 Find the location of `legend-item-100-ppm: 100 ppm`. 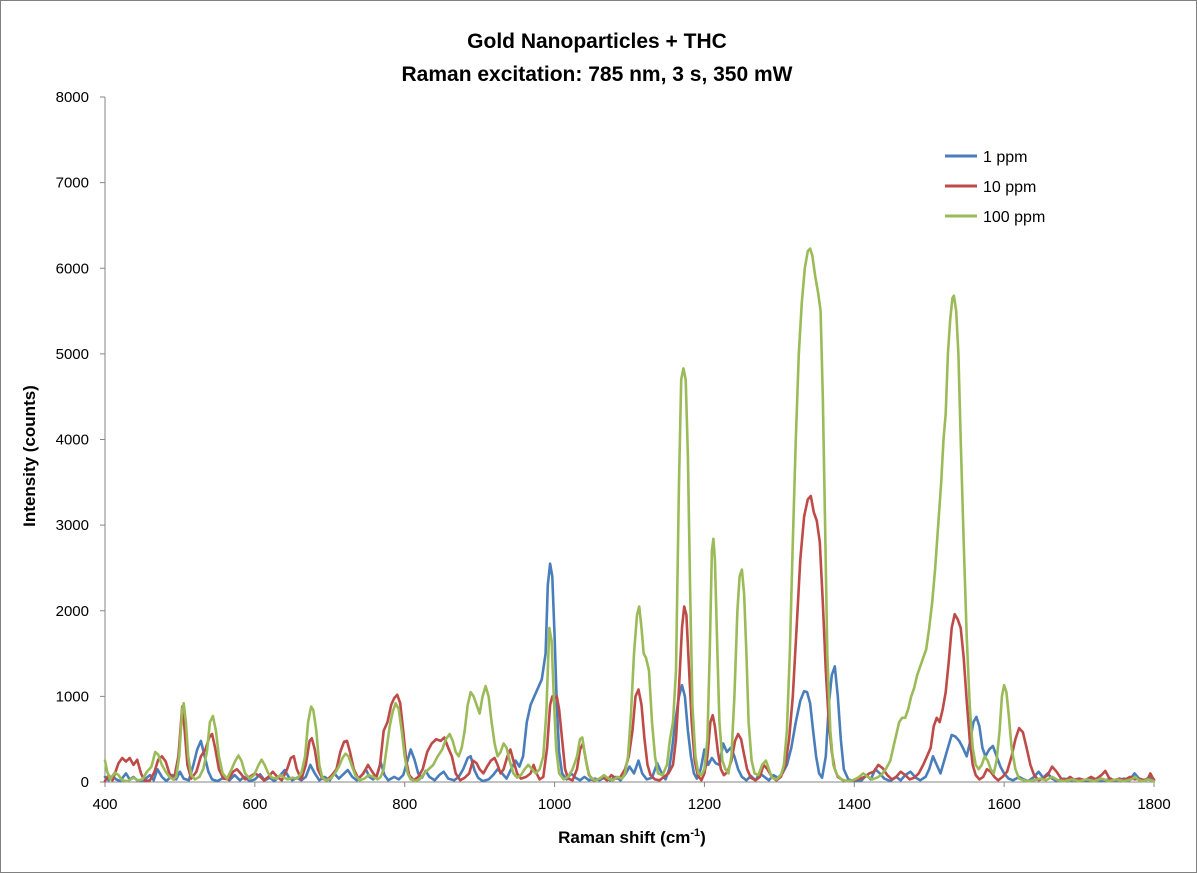

legend-item-100-ppm: 100 ppm is located at coordinates (995, 217).